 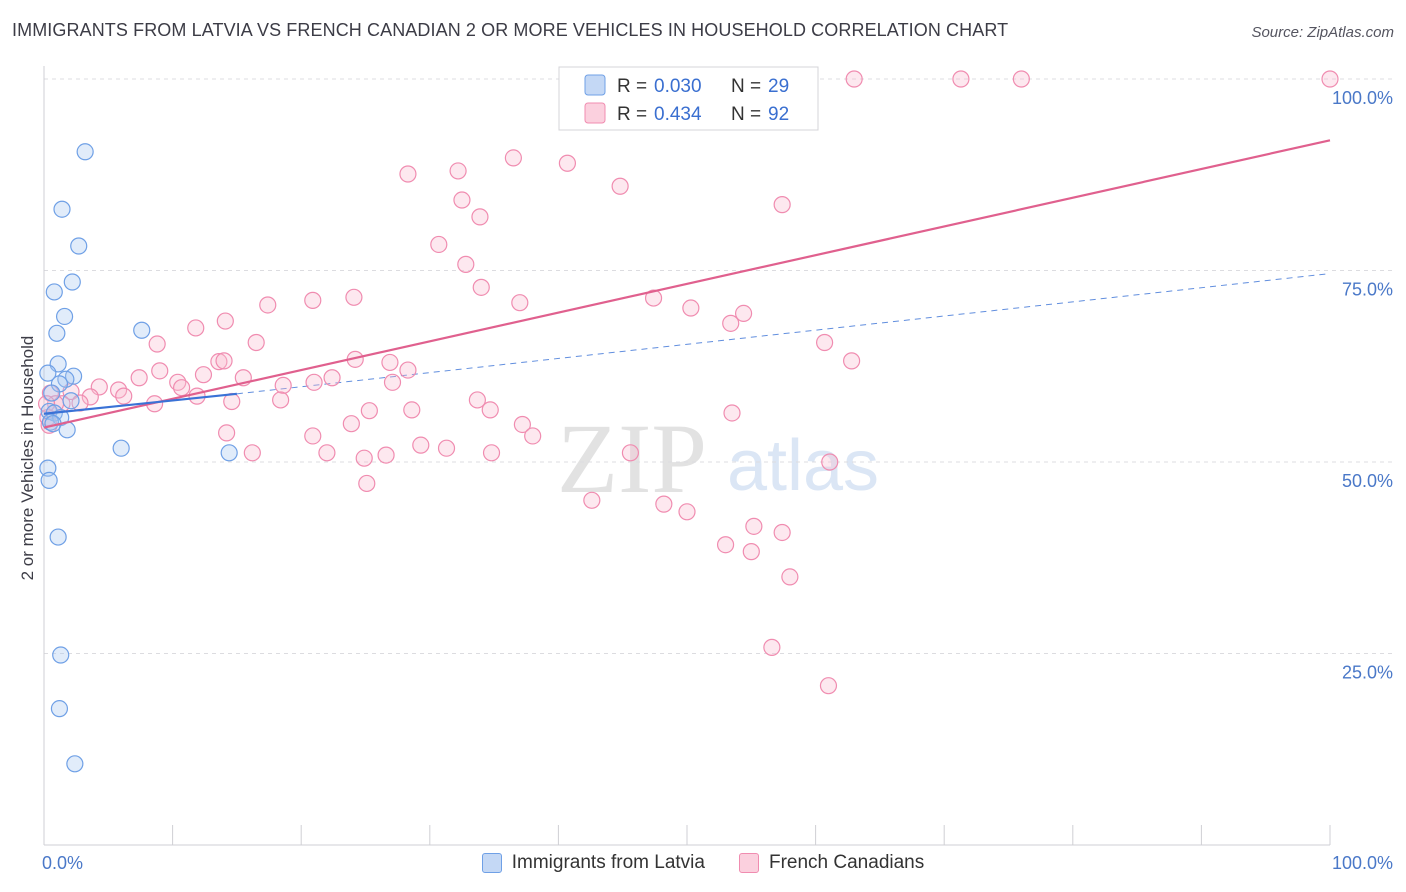 I want to click on bottom-legend: Immigrants from Latvia French Canadians, so click(x=703, y=863).